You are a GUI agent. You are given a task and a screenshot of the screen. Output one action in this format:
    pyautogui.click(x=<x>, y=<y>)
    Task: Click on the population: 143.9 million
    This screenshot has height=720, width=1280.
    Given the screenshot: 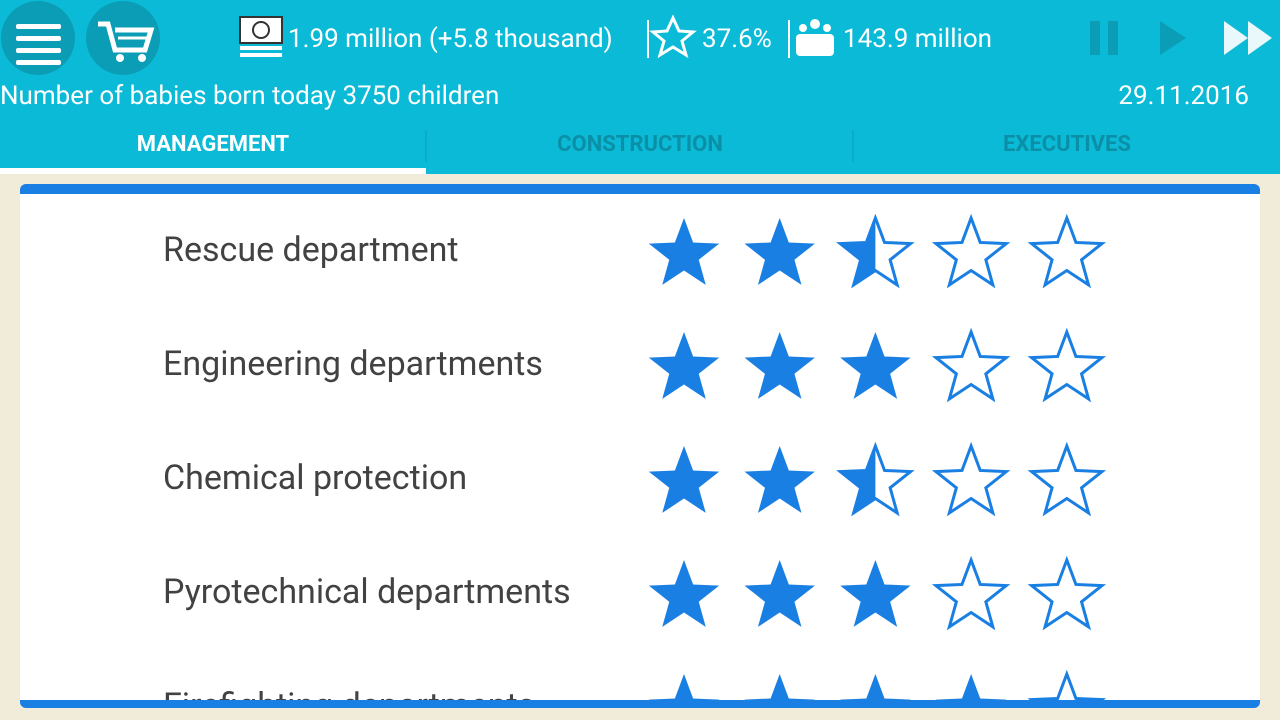 What is the action you would take?
    pyautogui.click(x=917, y=39)
    